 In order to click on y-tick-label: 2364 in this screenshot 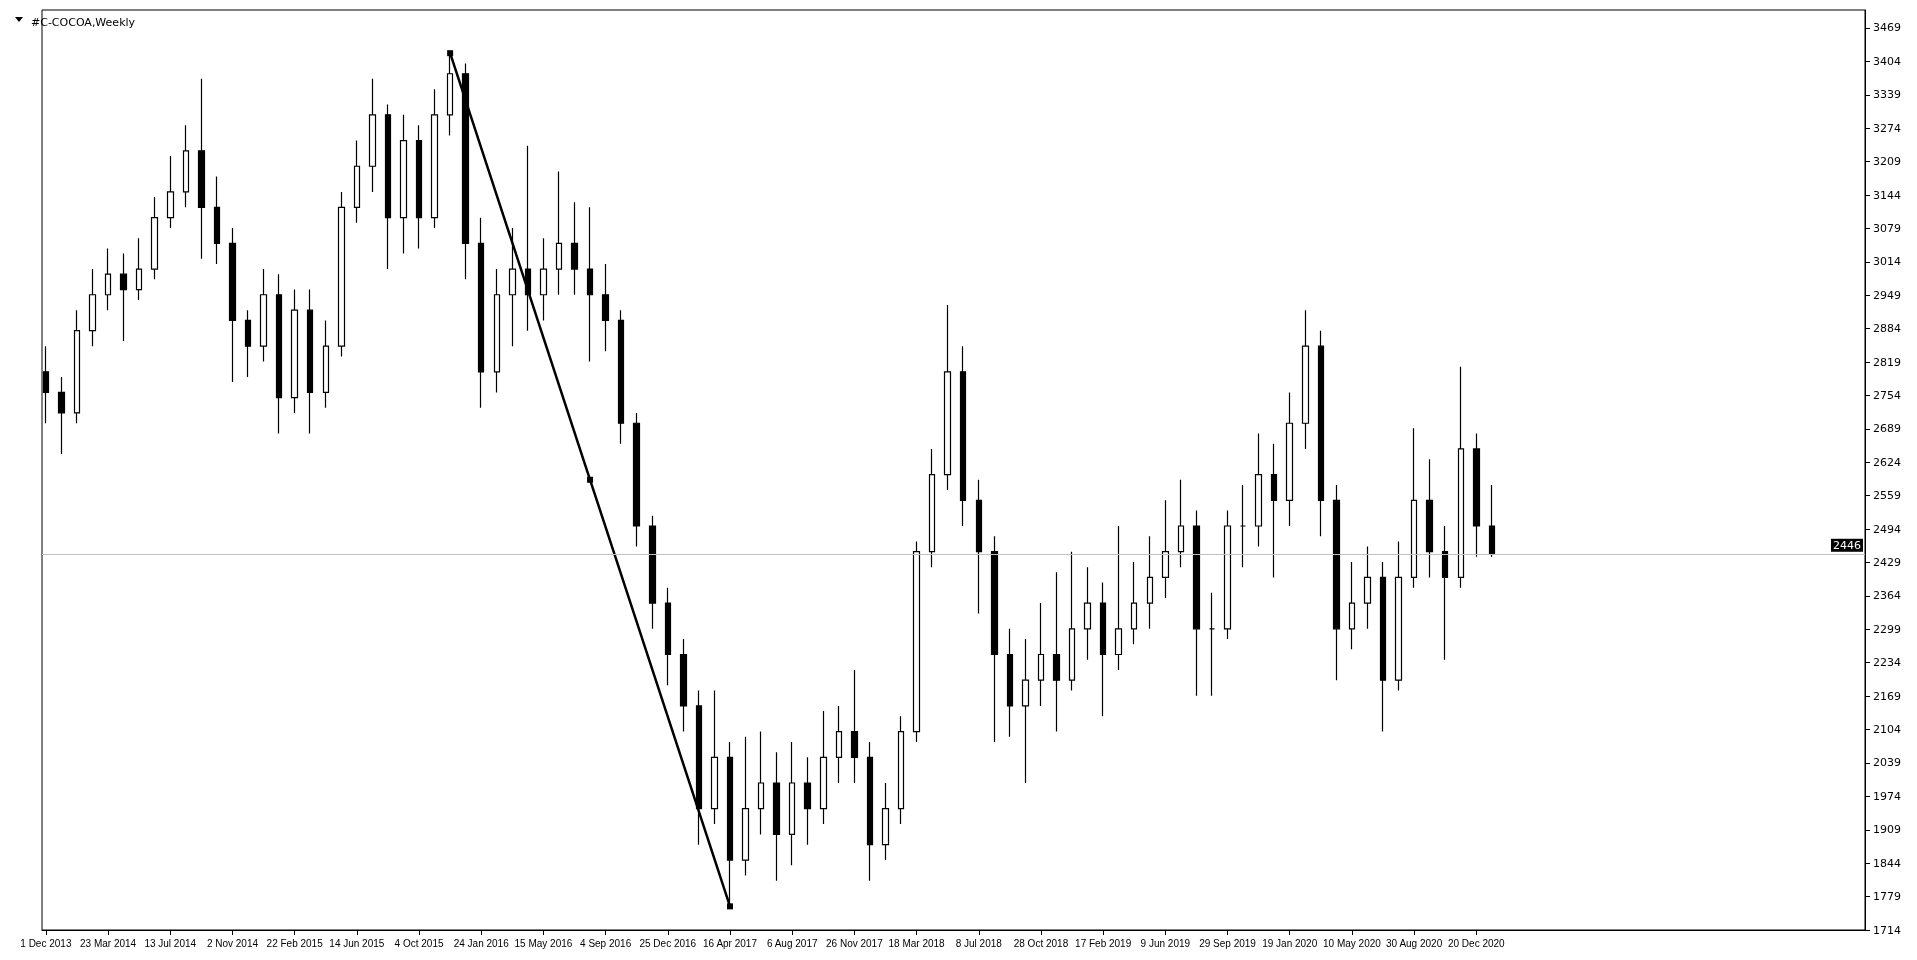, I will do `click(1887, 596)`.